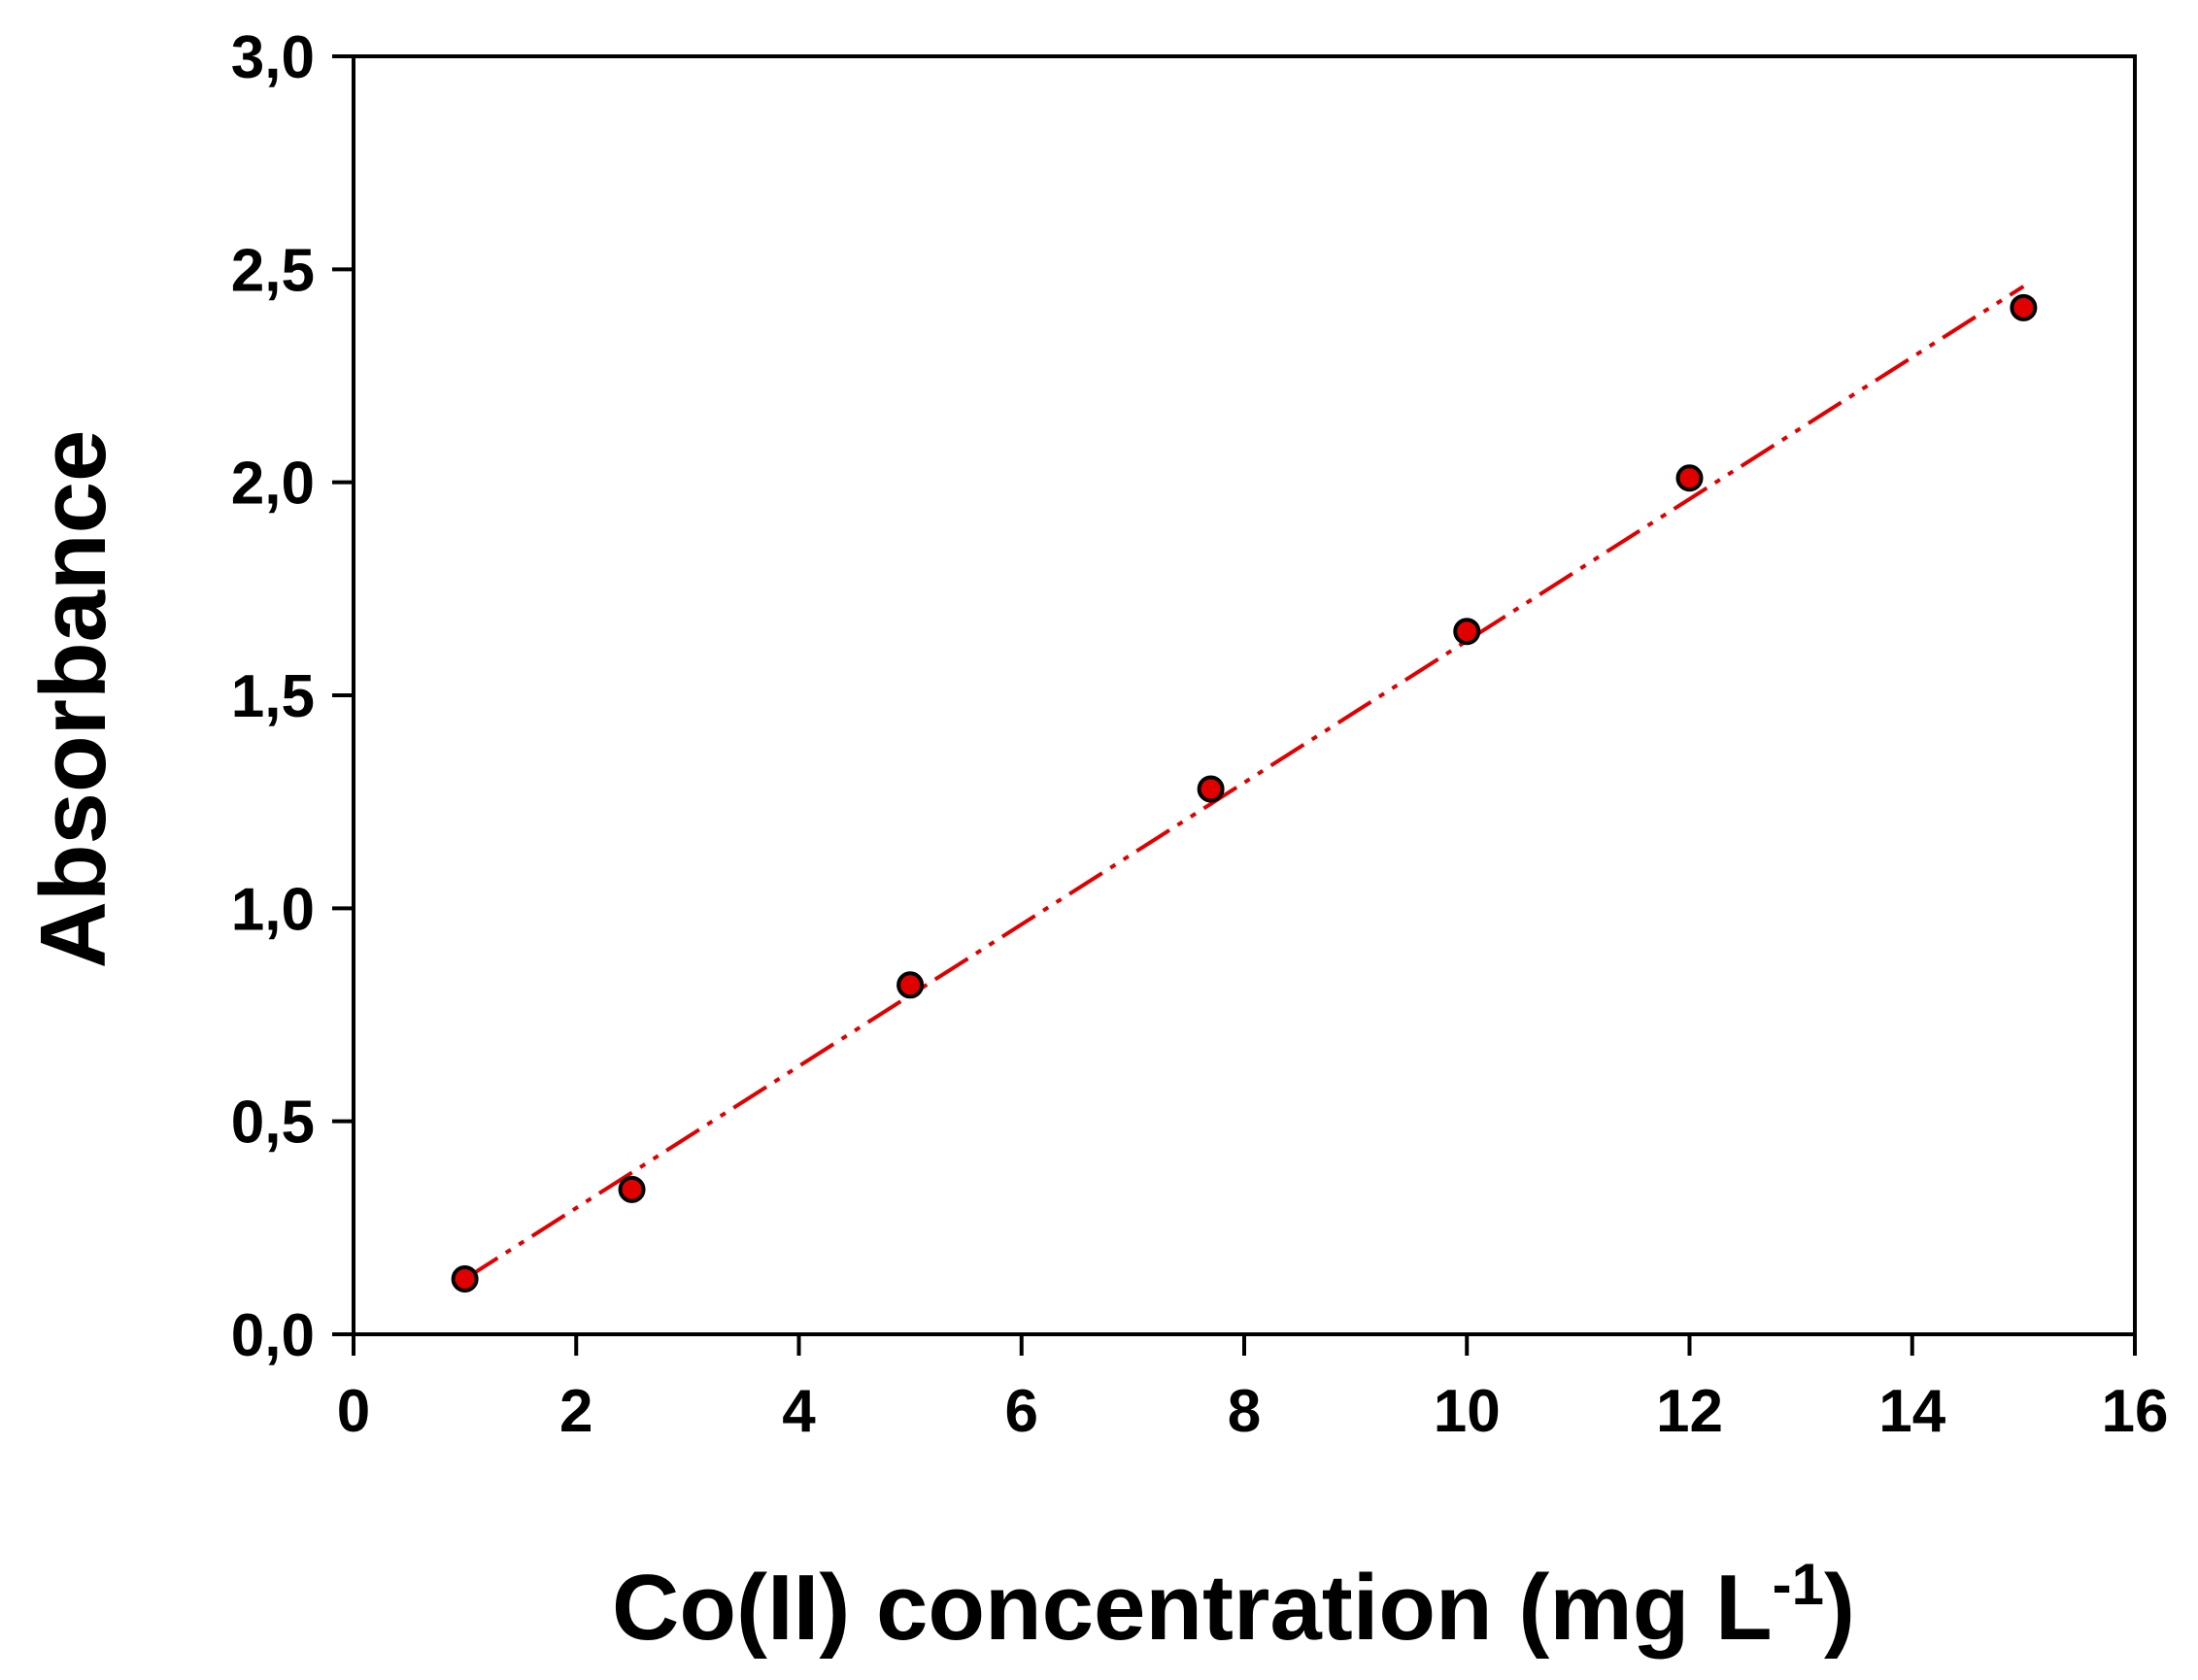 The height and width of the screenshot is (1680, 2198). Describe the element at coordinates (273, 1335) in the screenshot. I see `y-tick-label: 0,0` at that location.